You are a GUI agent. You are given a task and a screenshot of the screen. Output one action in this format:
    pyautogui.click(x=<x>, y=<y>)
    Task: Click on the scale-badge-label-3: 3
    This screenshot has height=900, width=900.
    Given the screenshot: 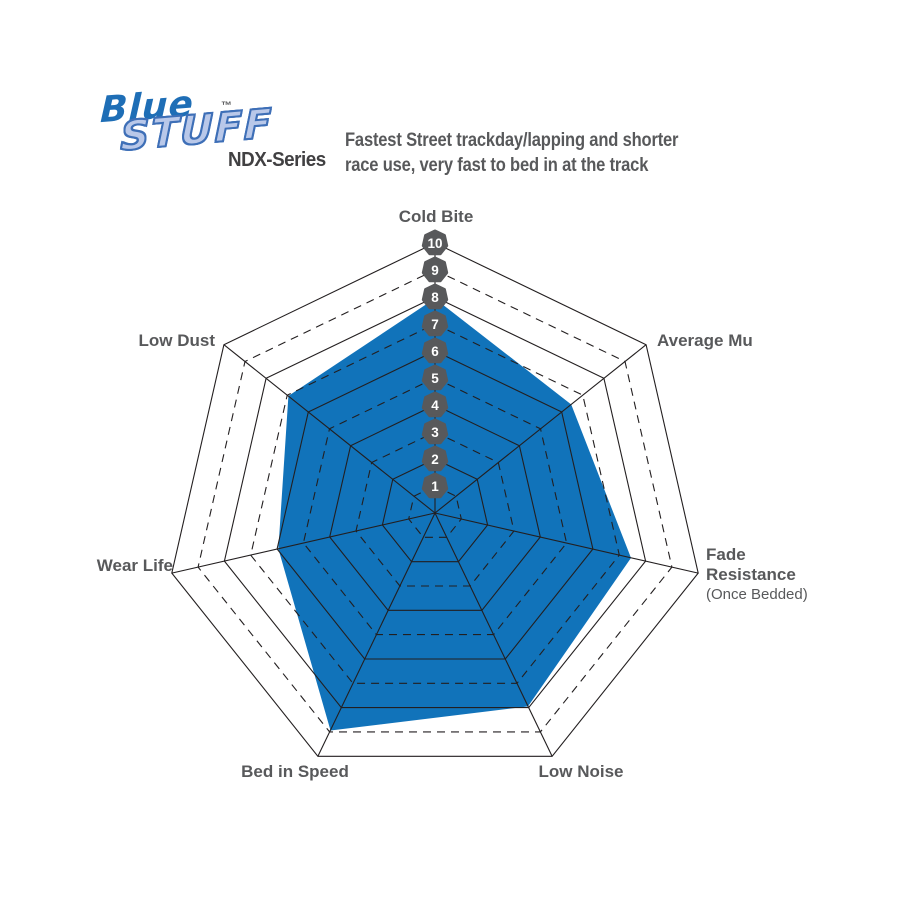 What is the action you would take?
    pyautogui.click(x=435, y=432)
    